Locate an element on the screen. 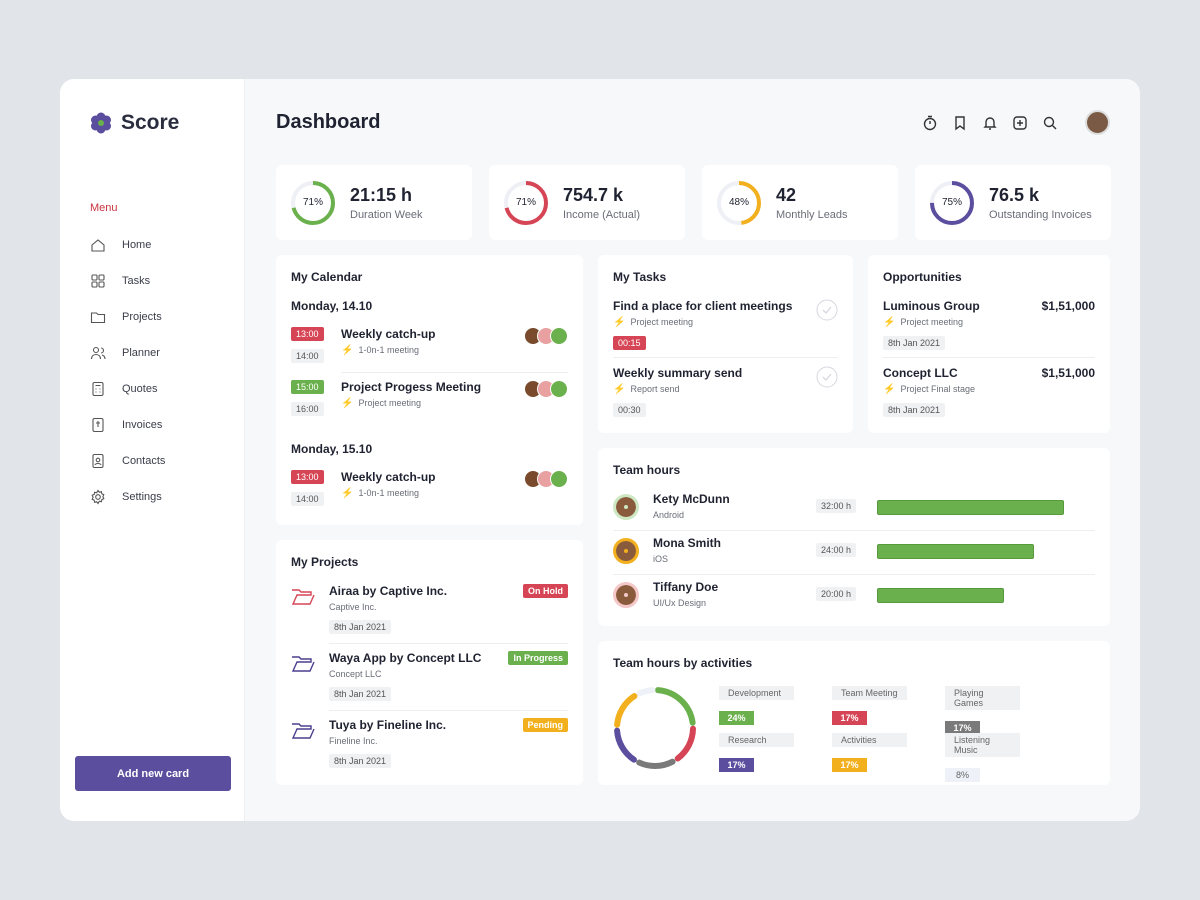 This screenshot has height=900, width=1200. bell-icon is located at coordinates (990, 123).